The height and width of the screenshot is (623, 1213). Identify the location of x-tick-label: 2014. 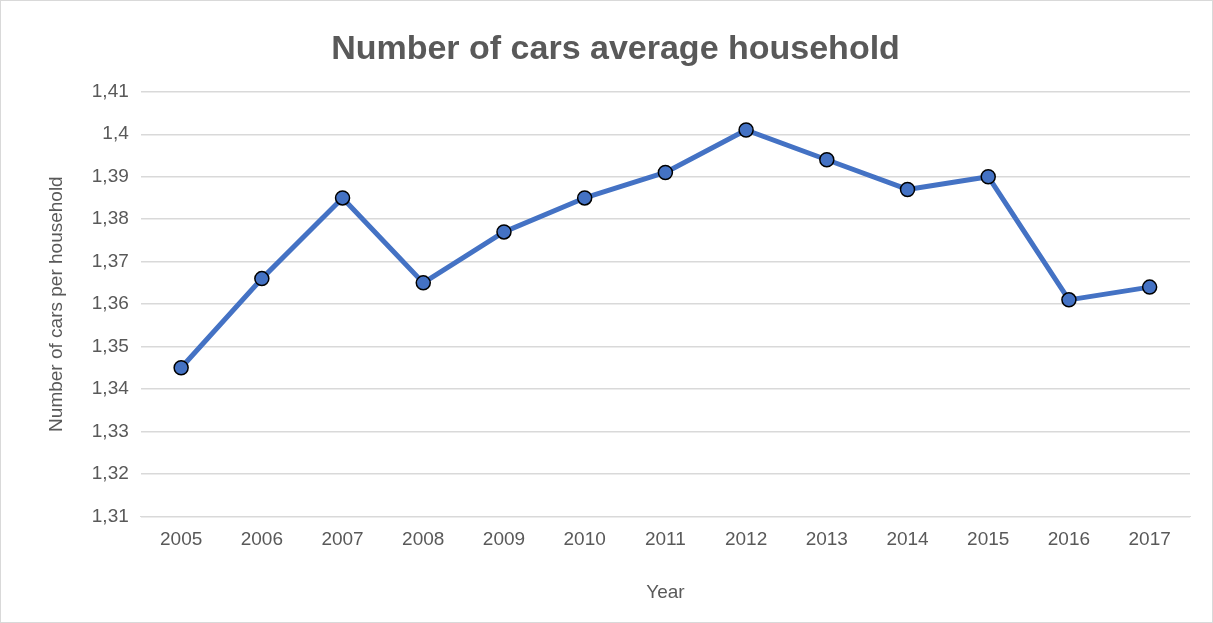
(908, 539).